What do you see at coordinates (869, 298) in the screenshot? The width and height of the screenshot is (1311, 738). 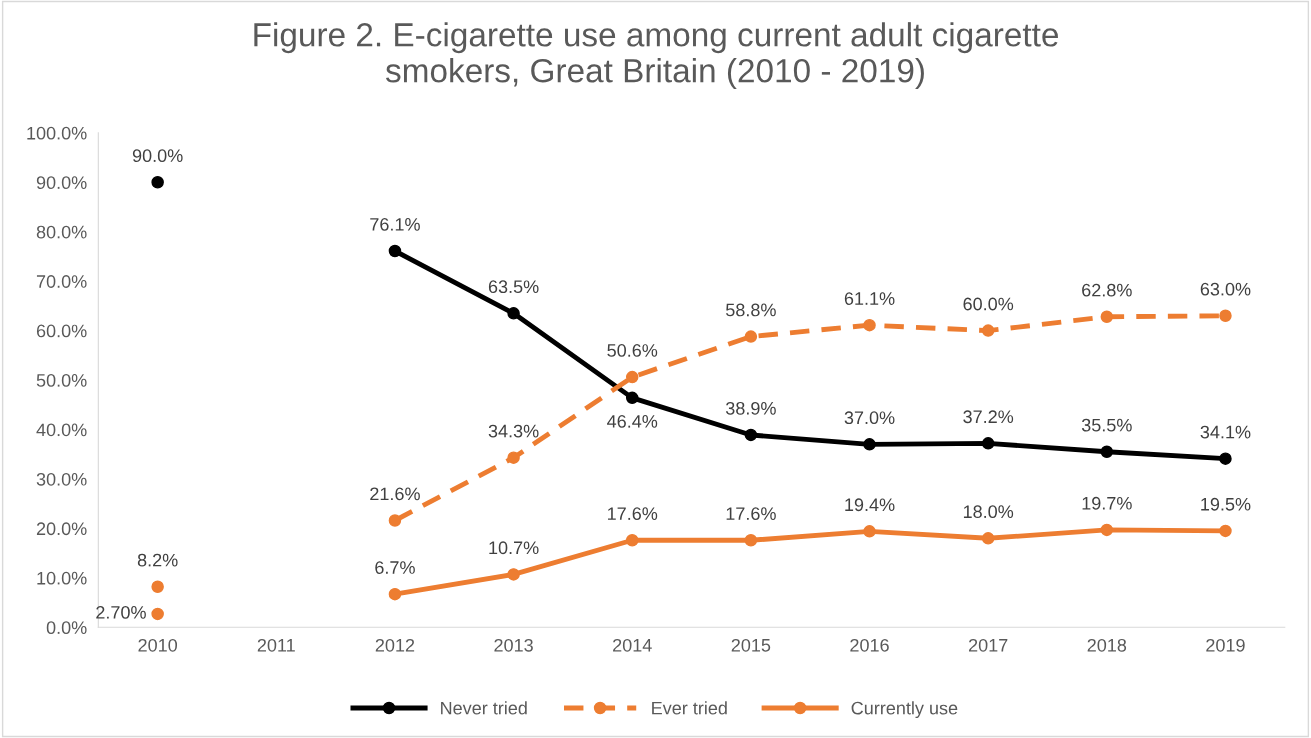 I see `data-label: 61.1%` at bounding box center [869, 298].